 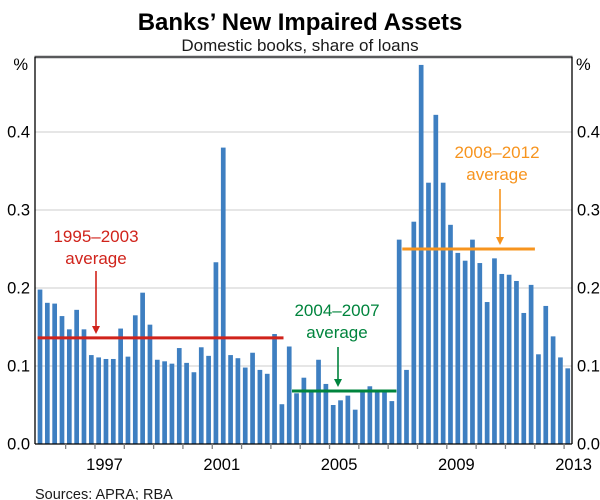 I want to click on average-label-period: 1995–2003, so click(x=95, y=236).